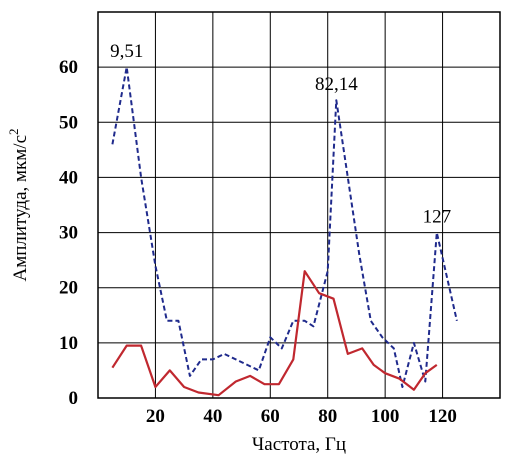 The width and height of the screenshot is (510, 454). What do you see at coordinates (437, 217) in the screenshot?
I see `peak-annotation: 127` at bounding box center [437, 217].